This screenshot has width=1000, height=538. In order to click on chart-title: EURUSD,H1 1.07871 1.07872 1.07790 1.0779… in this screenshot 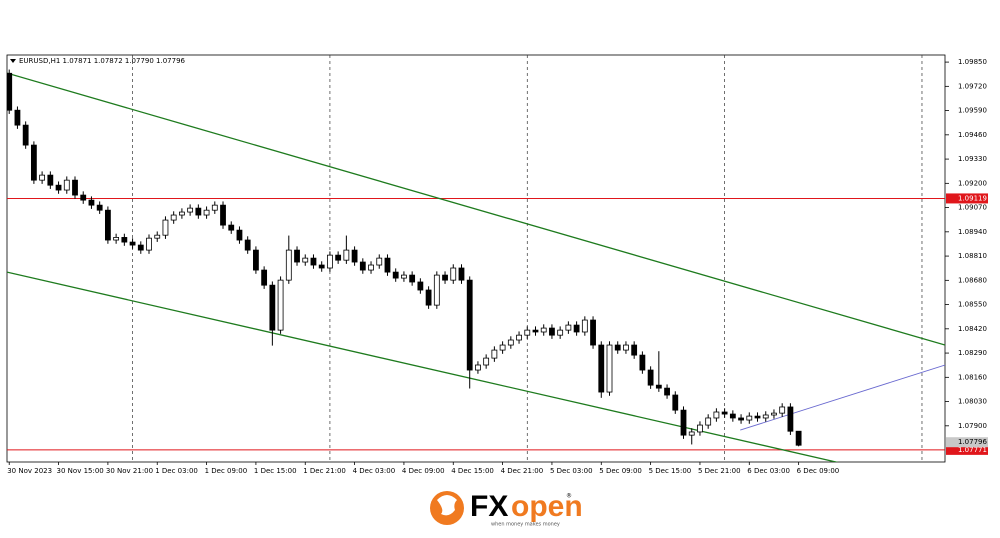, I will do `click(102, 61)`.